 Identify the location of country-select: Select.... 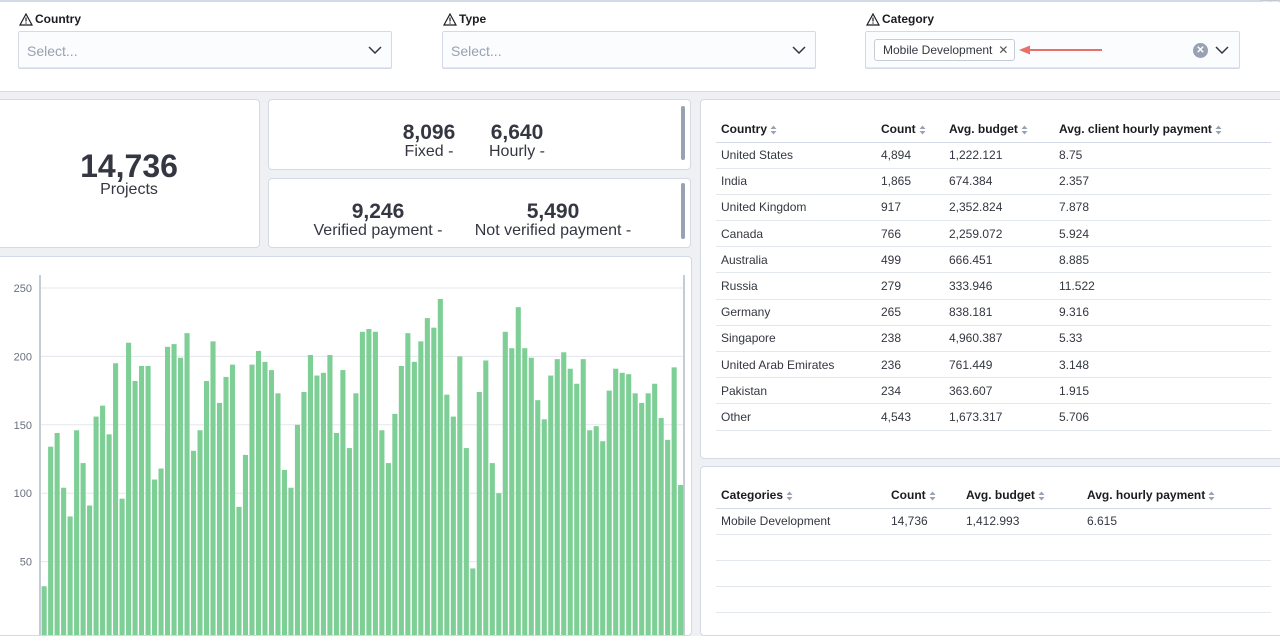
(205, 50).